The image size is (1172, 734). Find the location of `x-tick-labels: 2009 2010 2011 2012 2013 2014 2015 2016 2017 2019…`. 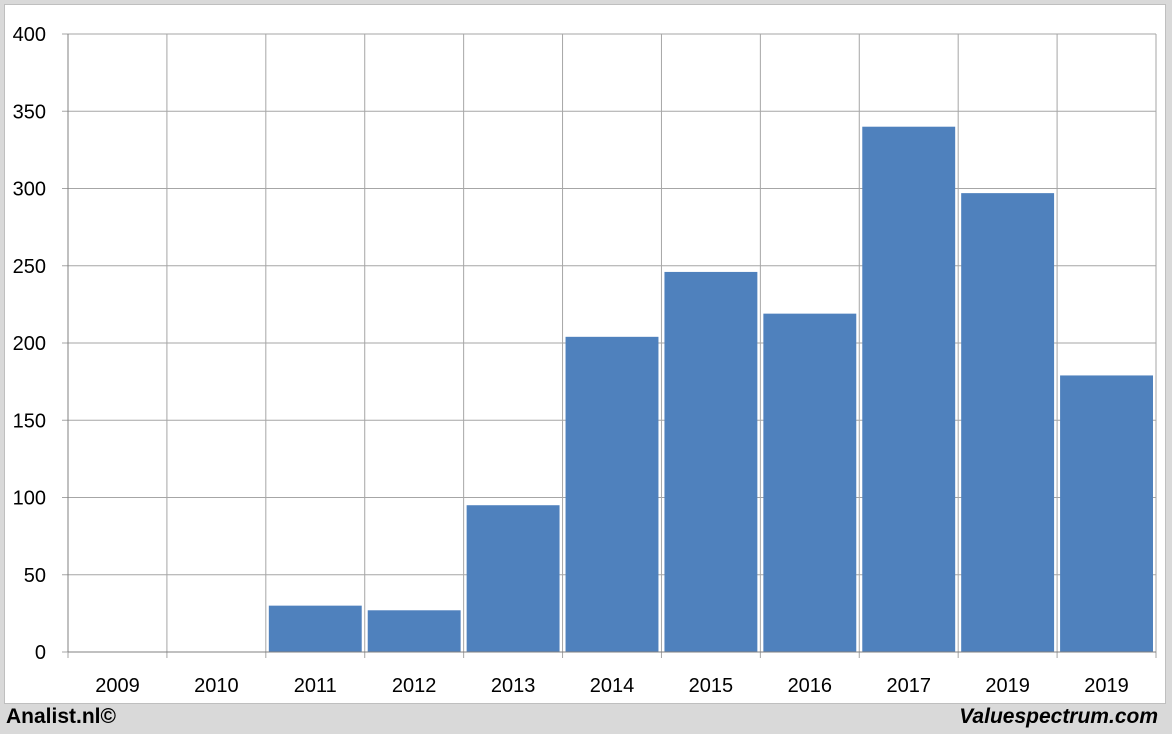

x-tick-labels: 2009 2010 2011 2012 2013 2014 2015 2016 2017 2019… is located at coordinates (612, 686).